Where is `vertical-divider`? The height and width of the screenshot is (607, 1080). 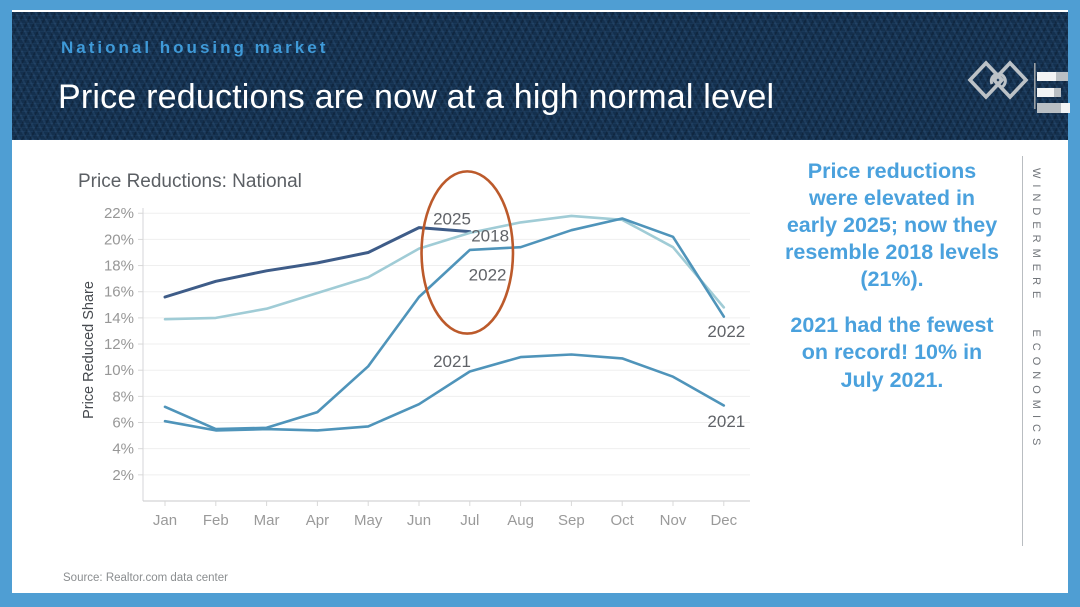
vertical-divider is located at coordinates (1022, 351).